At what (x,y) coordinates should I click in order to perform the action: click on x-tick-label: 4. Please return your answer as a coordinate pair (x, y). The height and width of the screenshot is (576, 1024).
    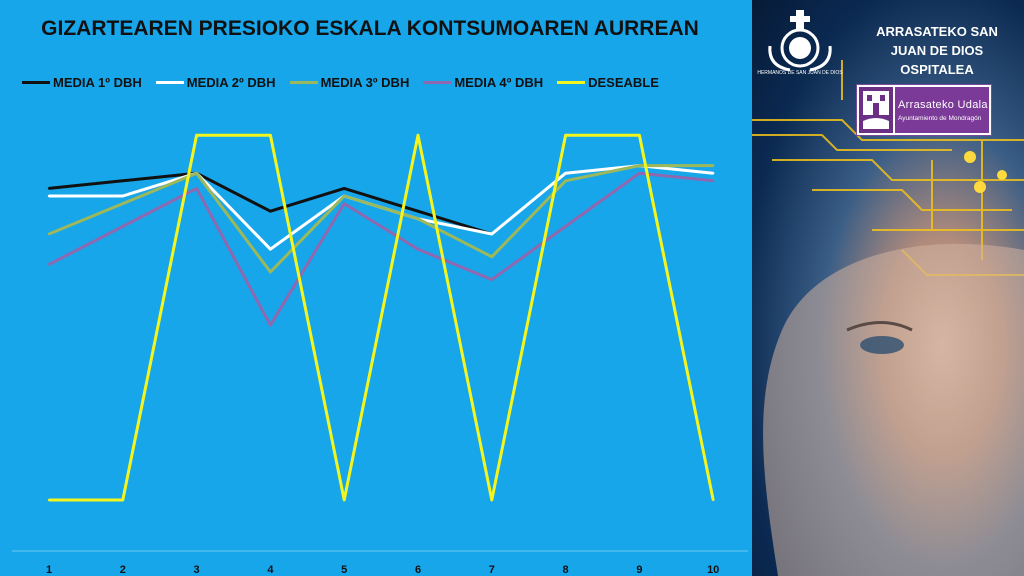
    Looking at the image, I should click on (270, 570).